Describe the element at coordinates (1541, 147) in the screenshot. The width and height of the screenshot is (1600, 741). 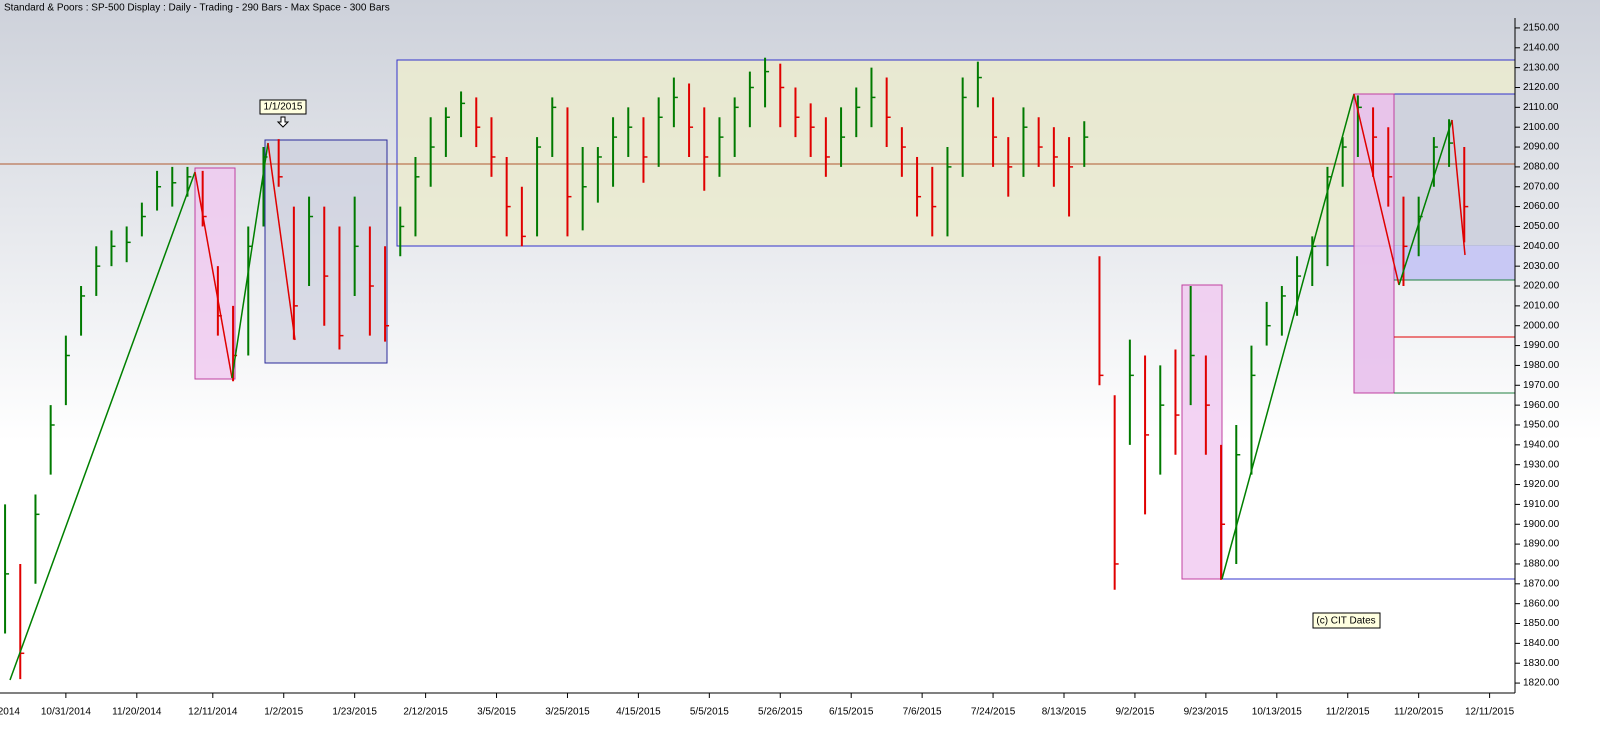
I see `y-tick-label: 2090.00` at that location.